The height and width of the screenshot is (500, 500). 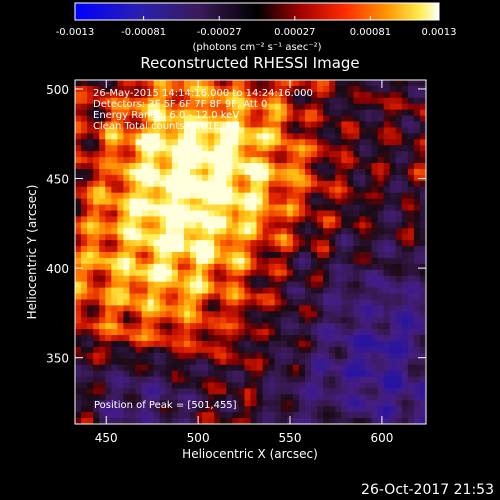 What do you see at coordinates (427, 490) in the screenshot?
I see `render-date: 26-Oct-2017 21:53` at bounding box center [427, 490].